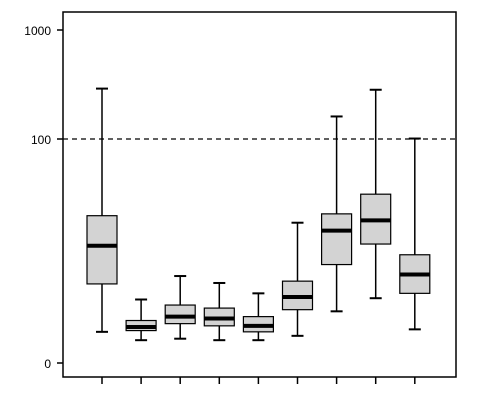 The width and height of the screenshot is (500, 404). What do you see at coordinates (37, 31) in the screenshot?
I see `y-tick-label-1000: 1000` at bounding box center [37, 31].